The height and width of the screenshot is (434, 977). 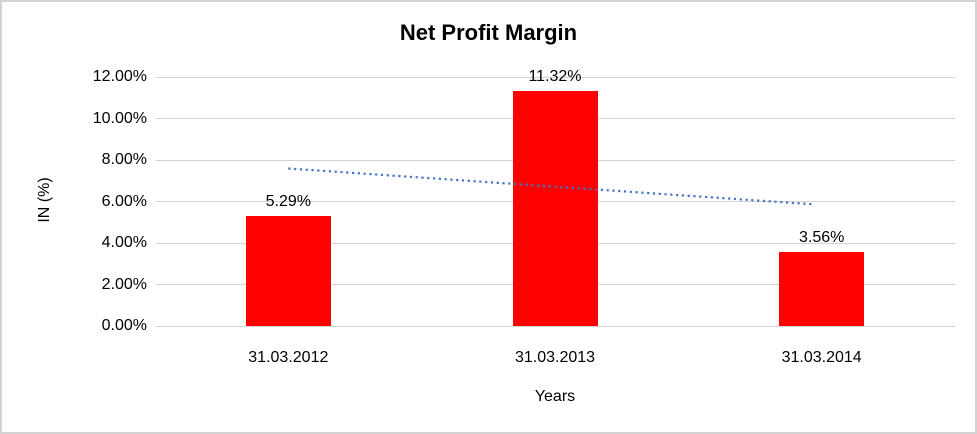 I want to click on y-tick-label: 2.00%, so click(x=124, y=284).